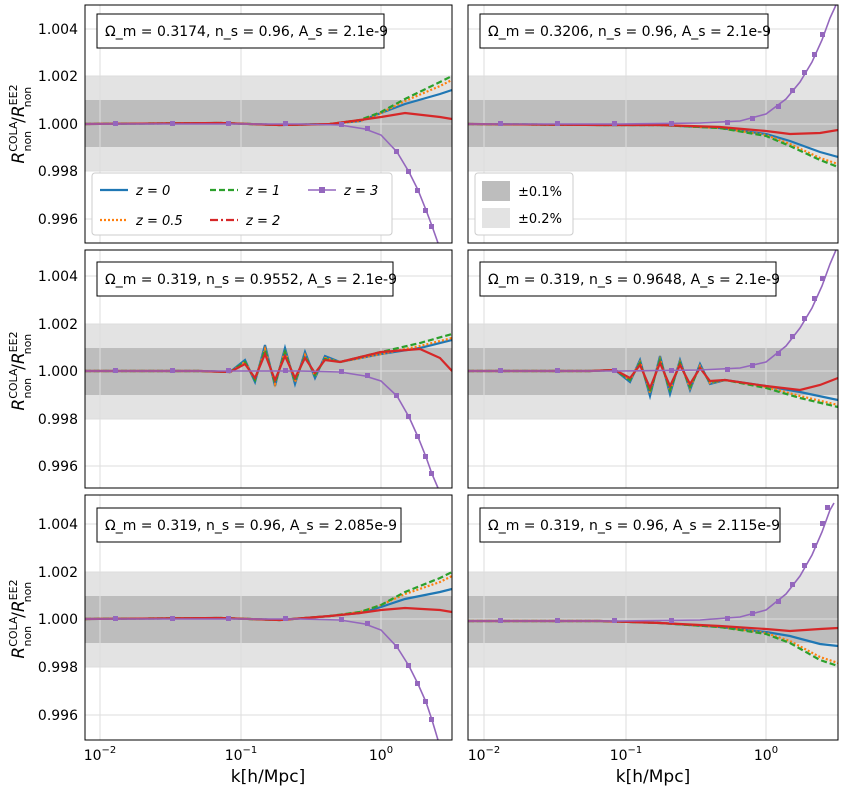  Describe the element at coordinates (159, 221) in the screenshot. I see `legend-z0_5: z = 0.5` at that location.